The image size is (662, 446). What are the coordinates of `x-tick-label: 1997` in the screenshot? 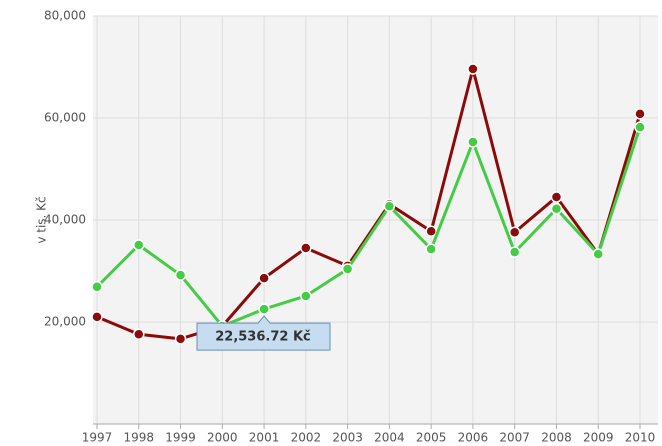 It's located at (97, 438).